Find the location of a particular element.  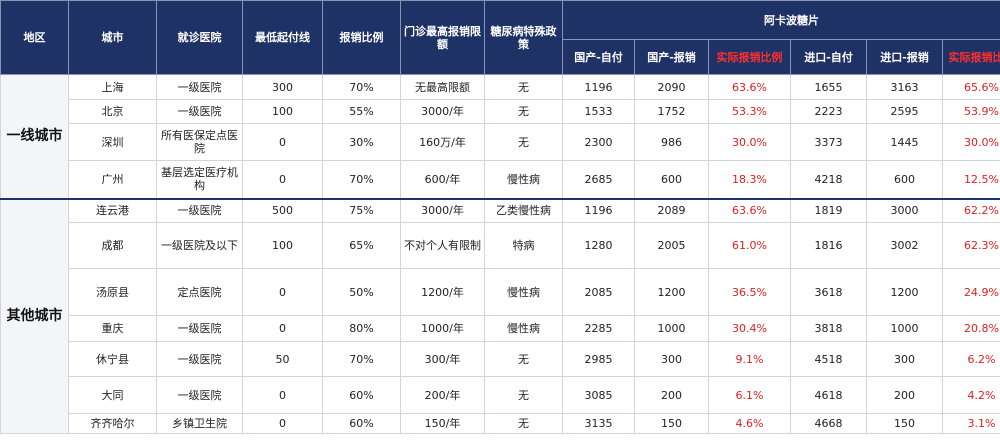

reimb-ratio-cell: 55% is located at coordinates (361, 111).